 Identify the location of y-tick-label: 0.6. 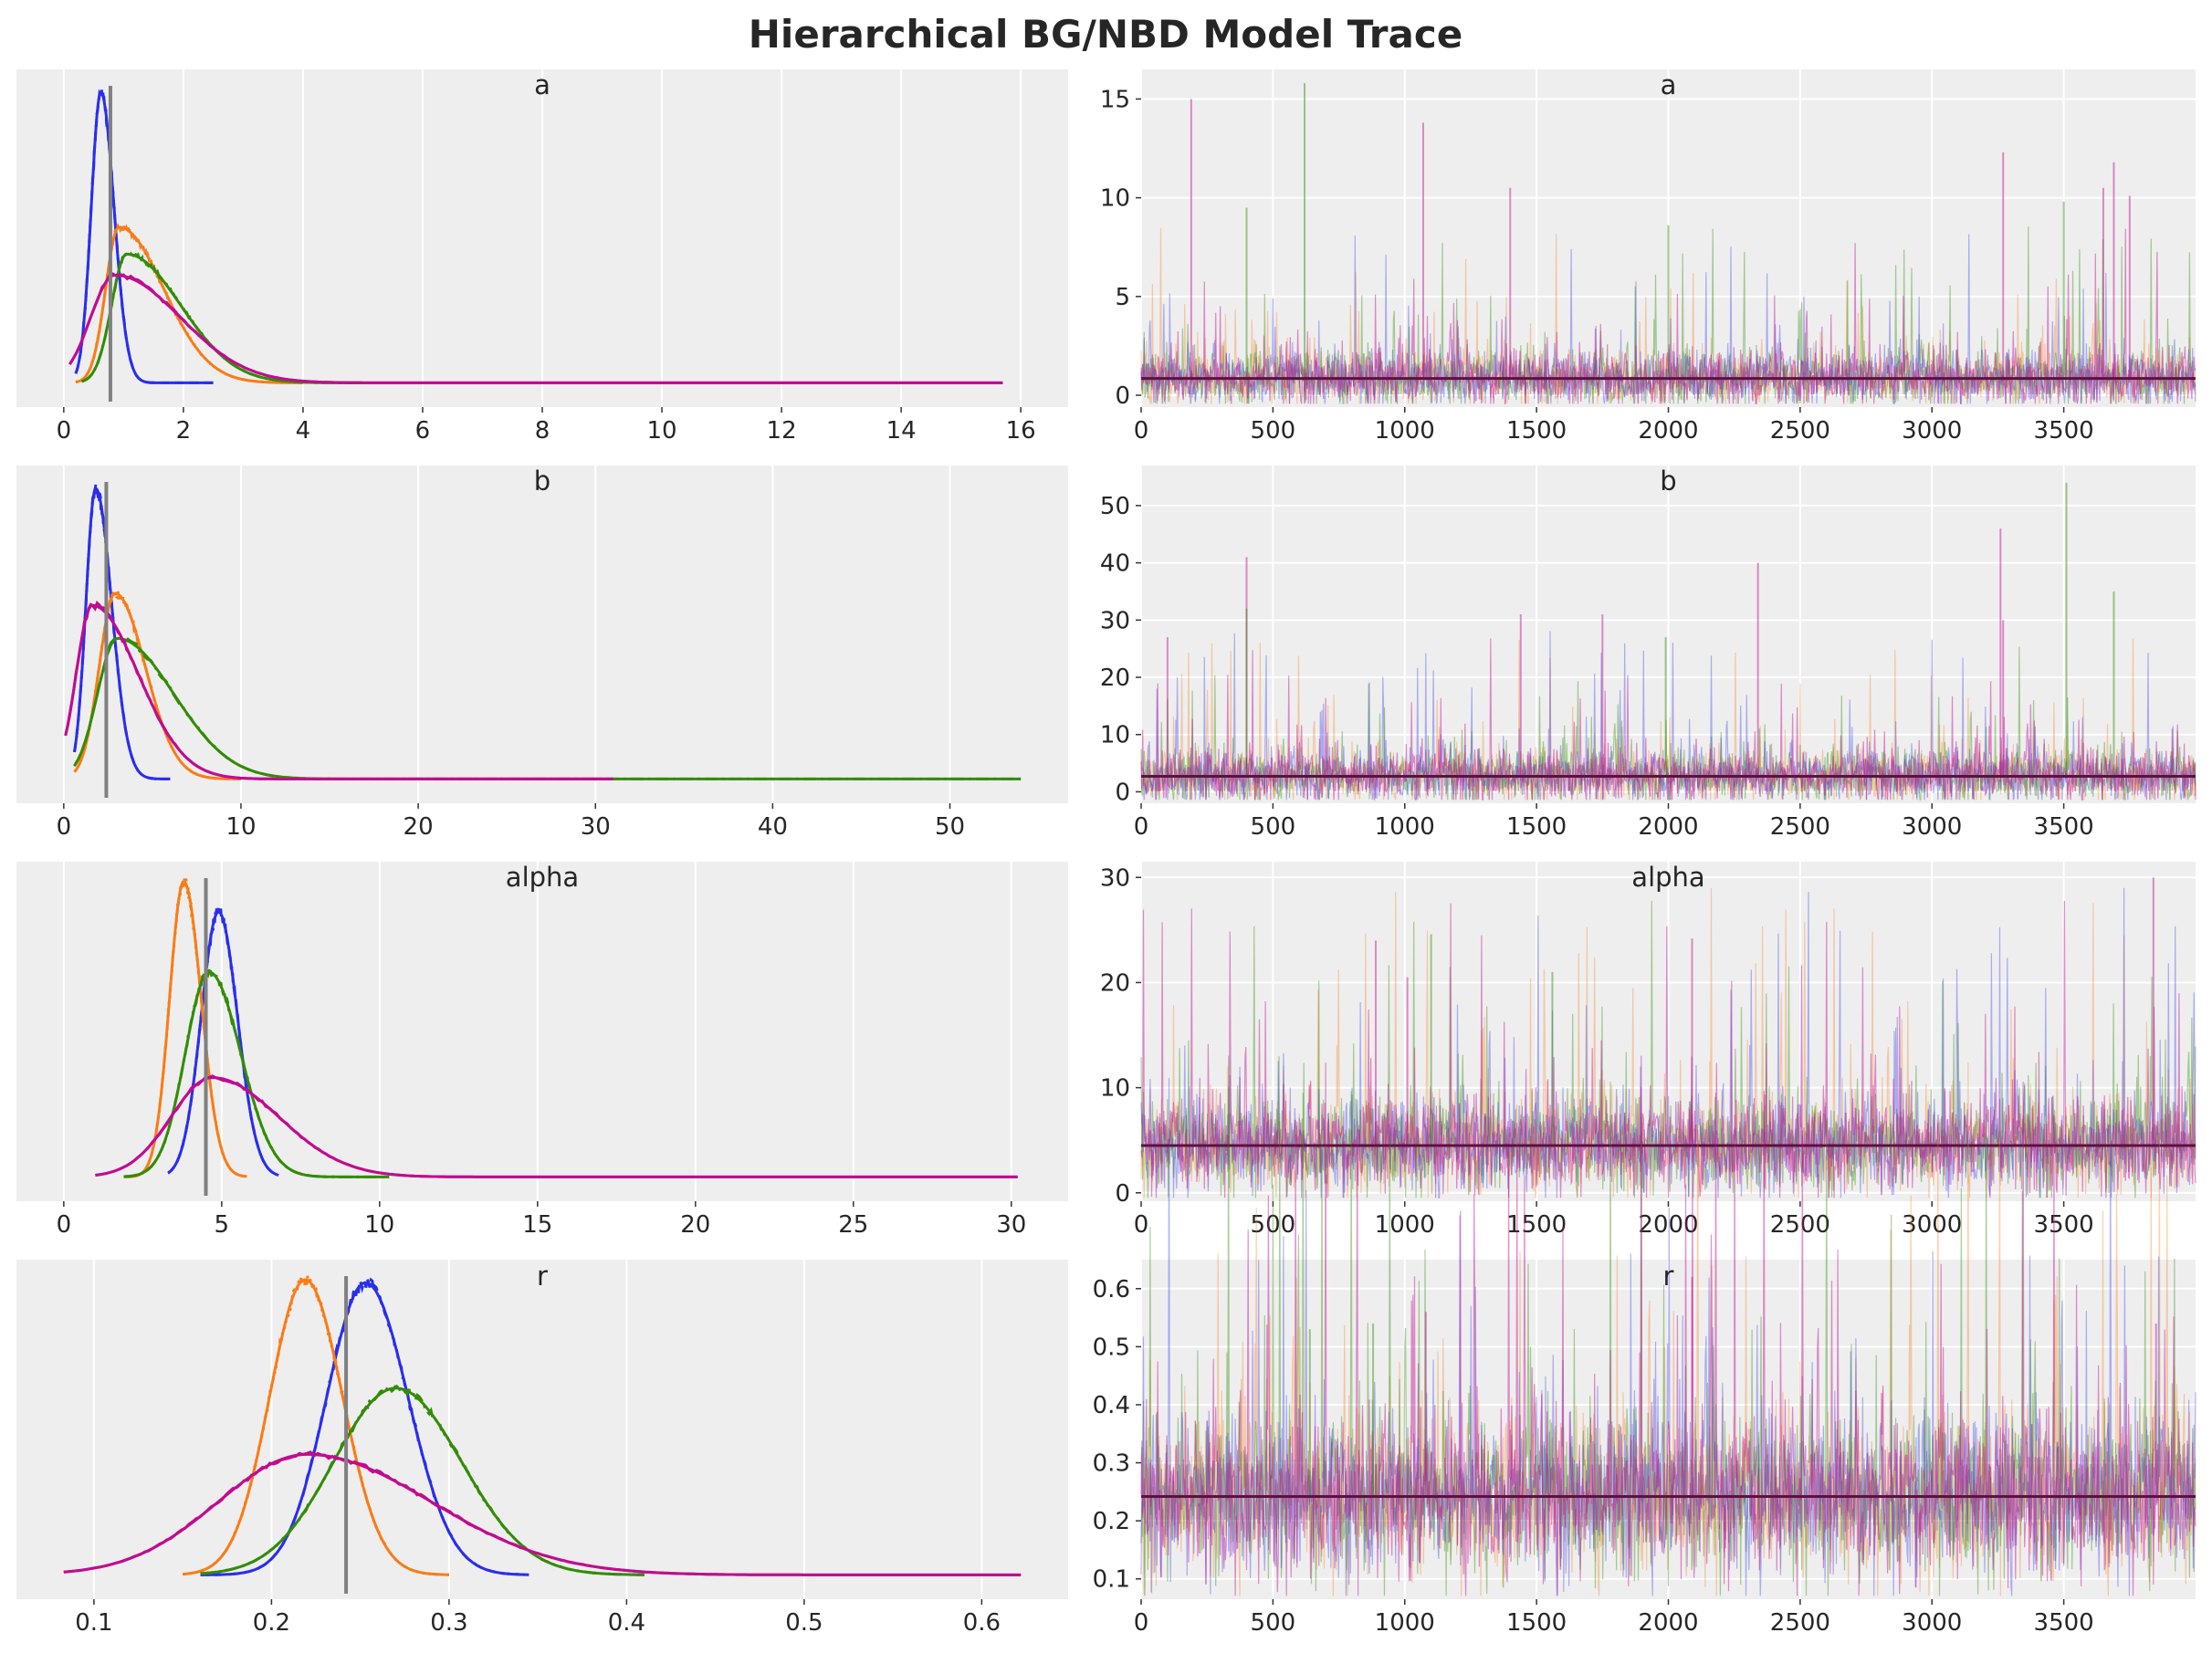
(1111, 1289).